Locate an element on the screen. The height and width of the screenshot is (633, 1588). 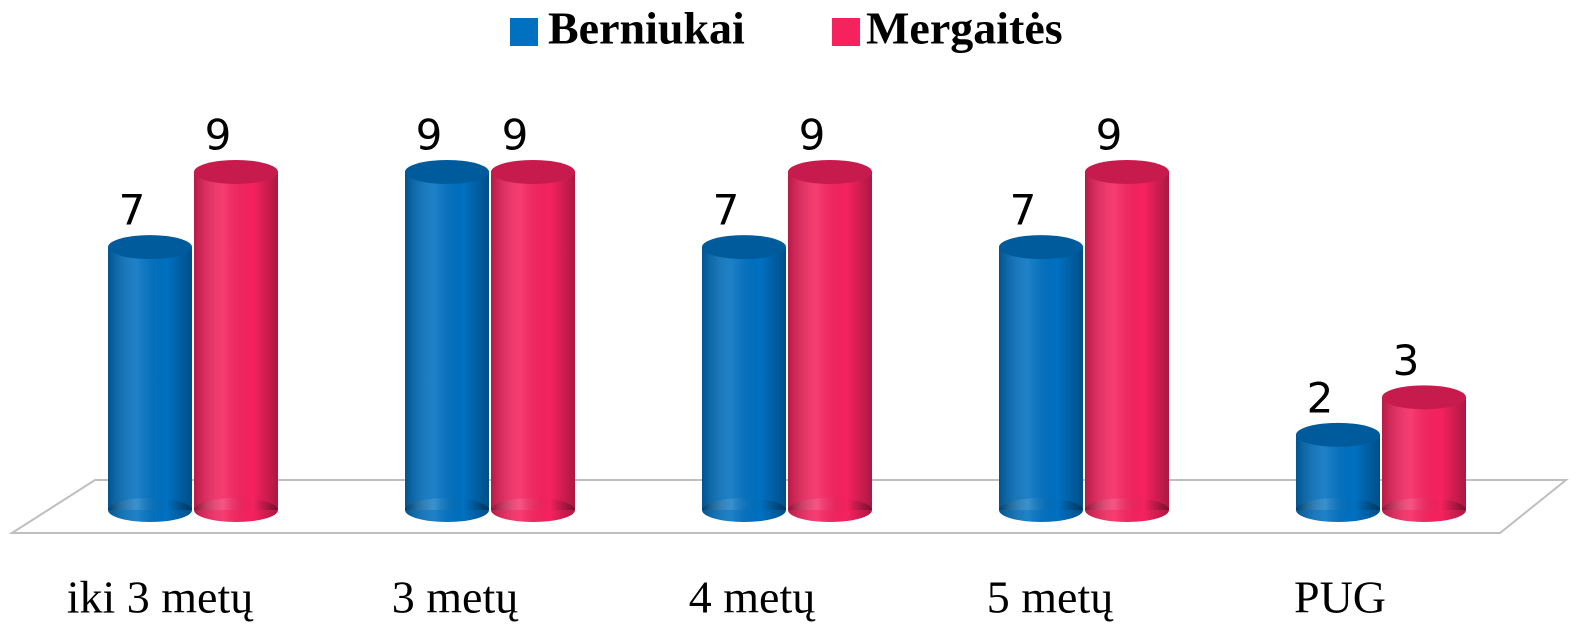
x-tick-label: 3 metų is located at coordinates (455, 597).